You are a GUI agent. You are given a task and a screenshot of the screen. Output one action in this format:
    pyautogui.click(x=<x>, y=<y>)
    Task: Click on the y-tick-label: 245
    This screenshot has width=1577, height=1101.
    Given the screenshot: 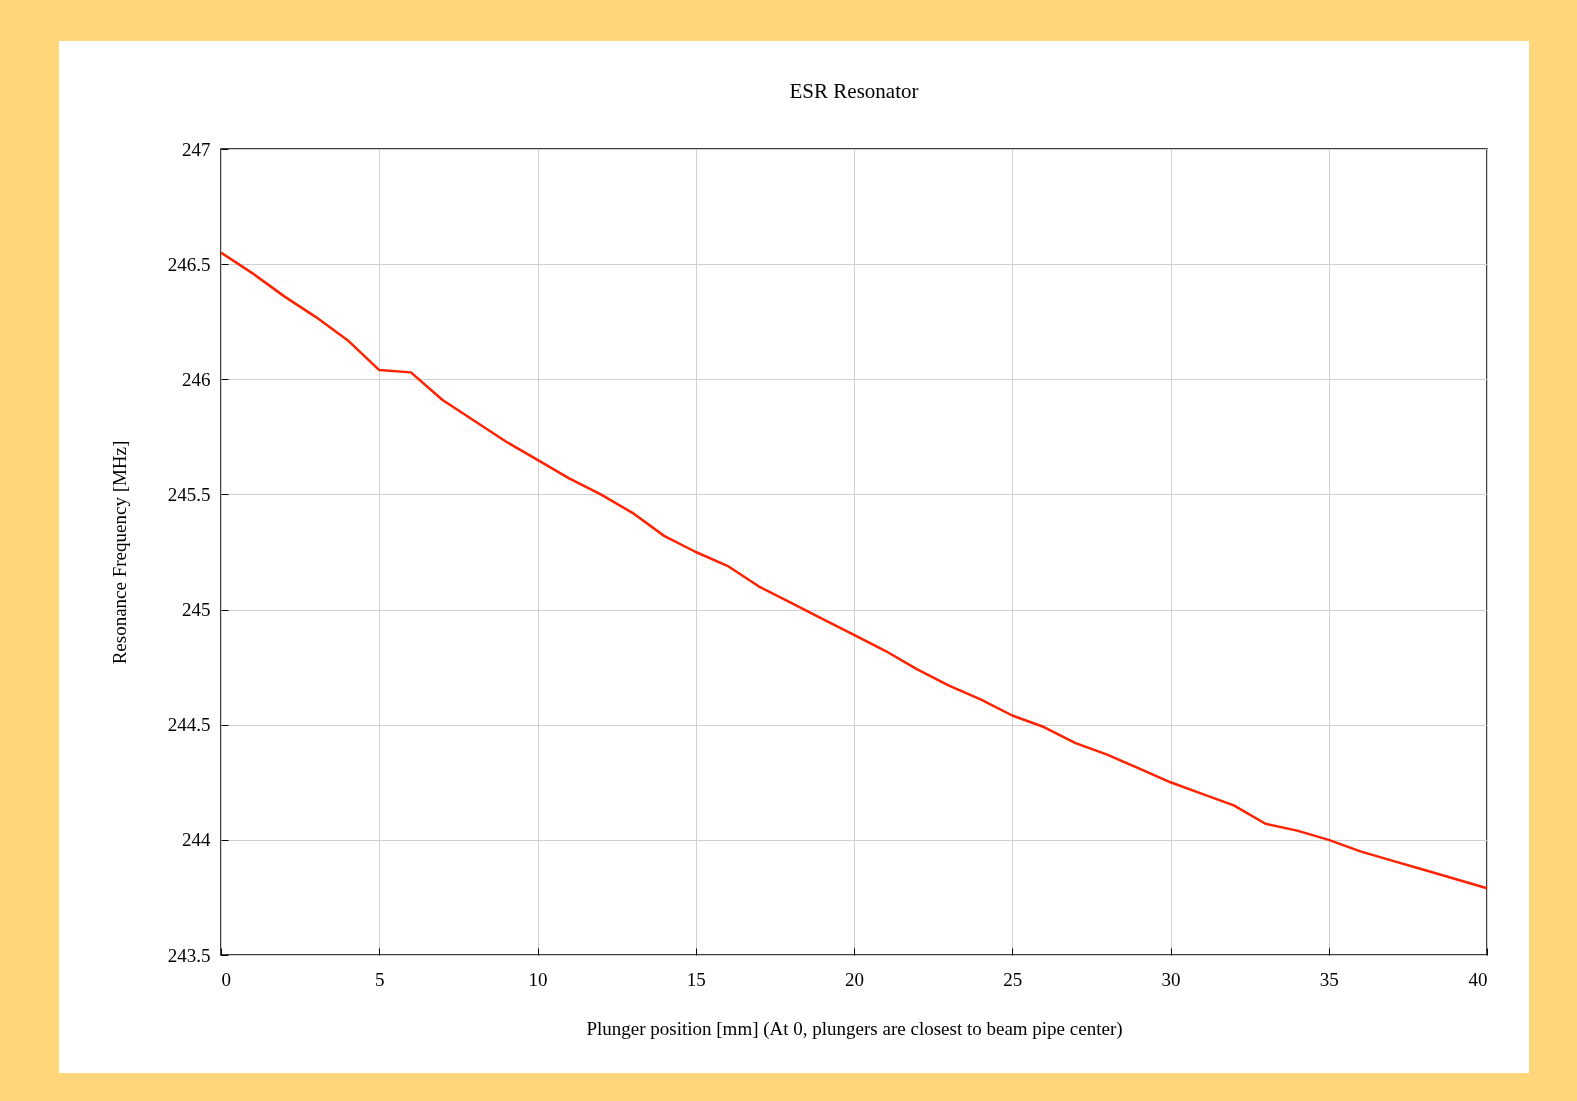 What is the action you would take?
    pyautogui.click(x=196, y=610)
    